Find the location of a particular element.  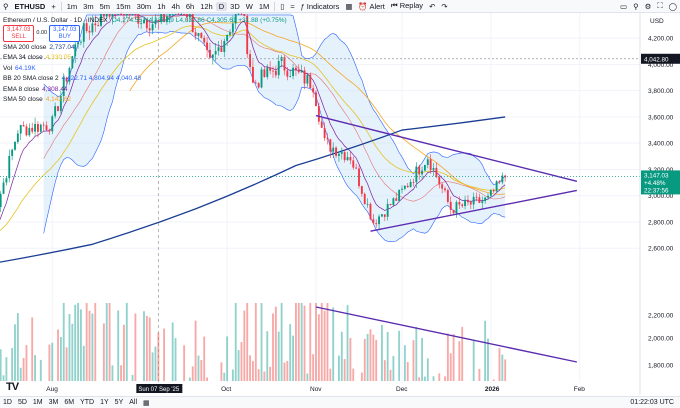

interval-1m: 1M is located at coordinates (264, 6).